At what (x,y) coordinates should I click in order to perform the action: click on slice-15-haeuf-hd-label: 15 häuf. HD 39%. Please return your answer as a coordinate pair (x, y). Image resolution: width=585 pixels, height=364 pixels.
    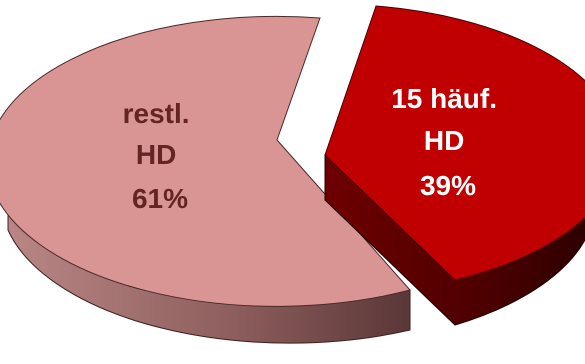
    Looking at the image, I should click on (448, 142).